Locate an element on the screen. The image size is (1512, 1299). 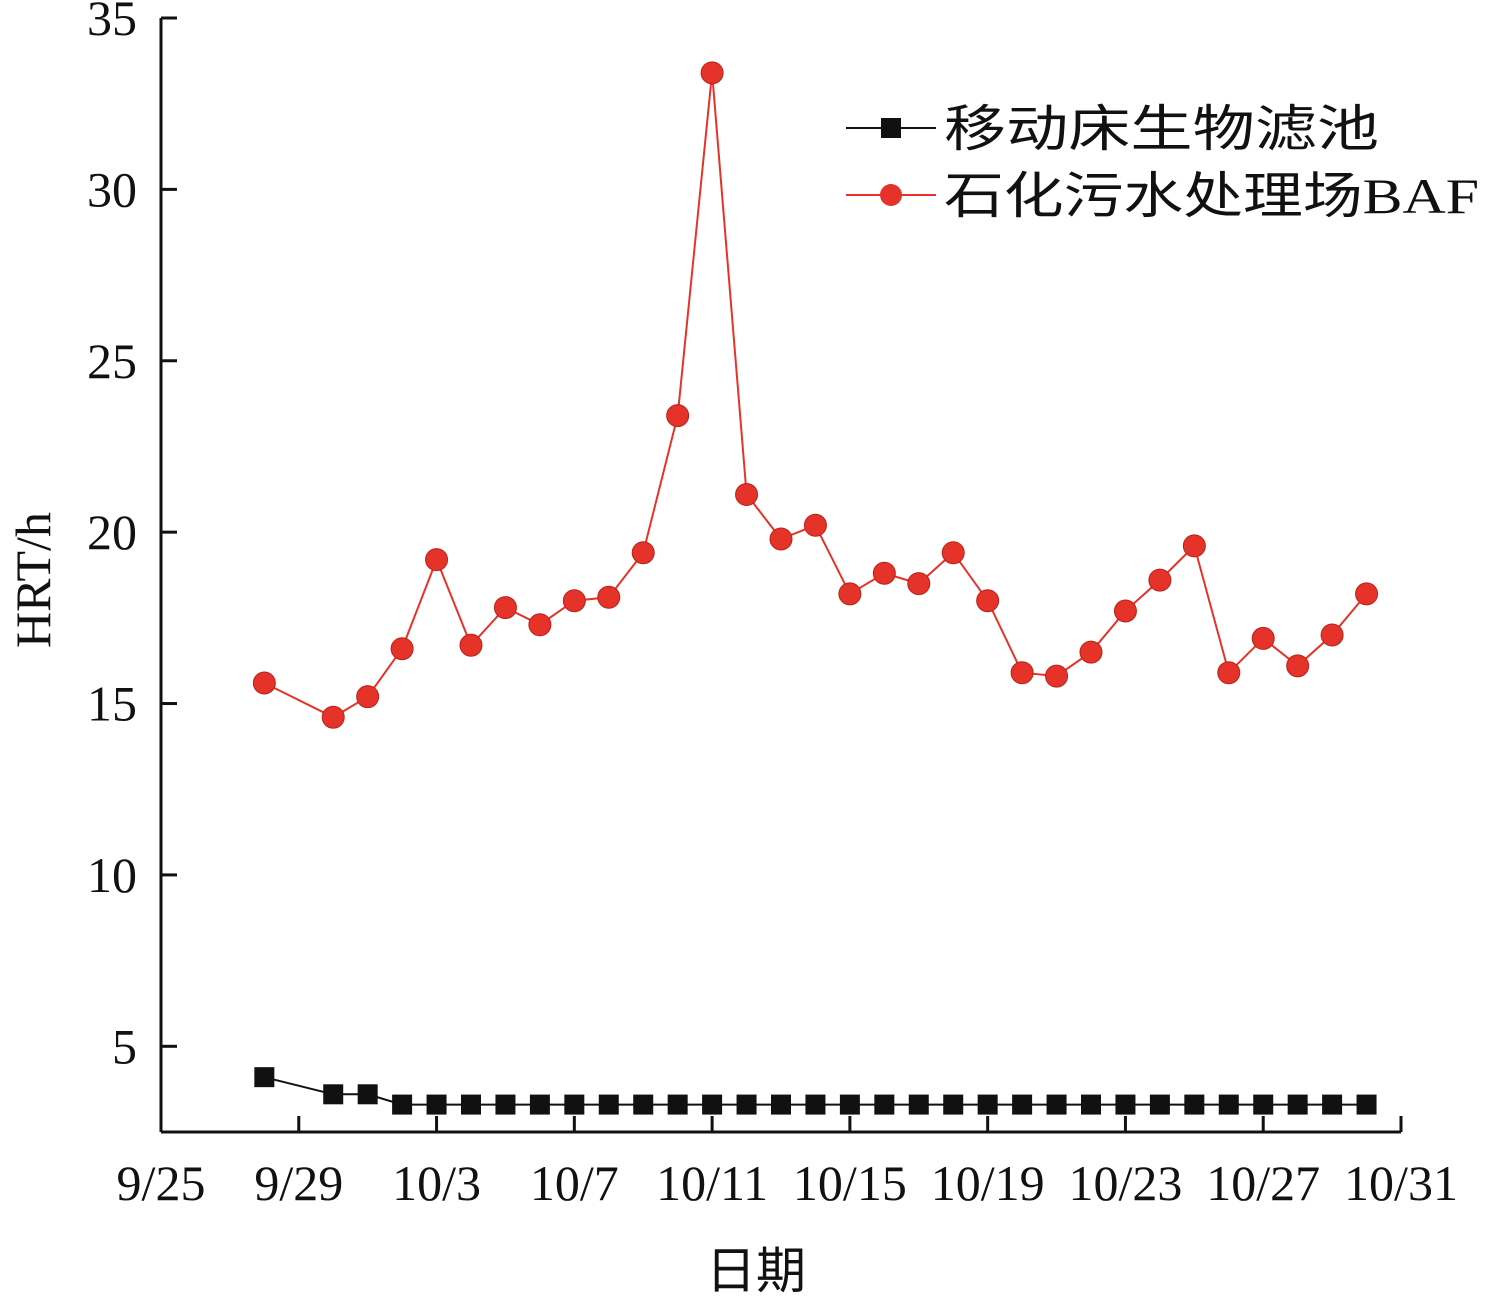
y-tick-label: 5 is located at coordinates (124, 1046).